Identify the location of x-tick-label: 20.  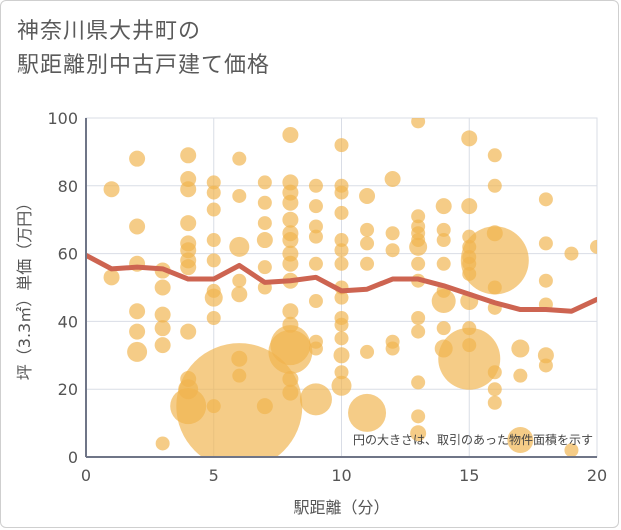
(597, 475).